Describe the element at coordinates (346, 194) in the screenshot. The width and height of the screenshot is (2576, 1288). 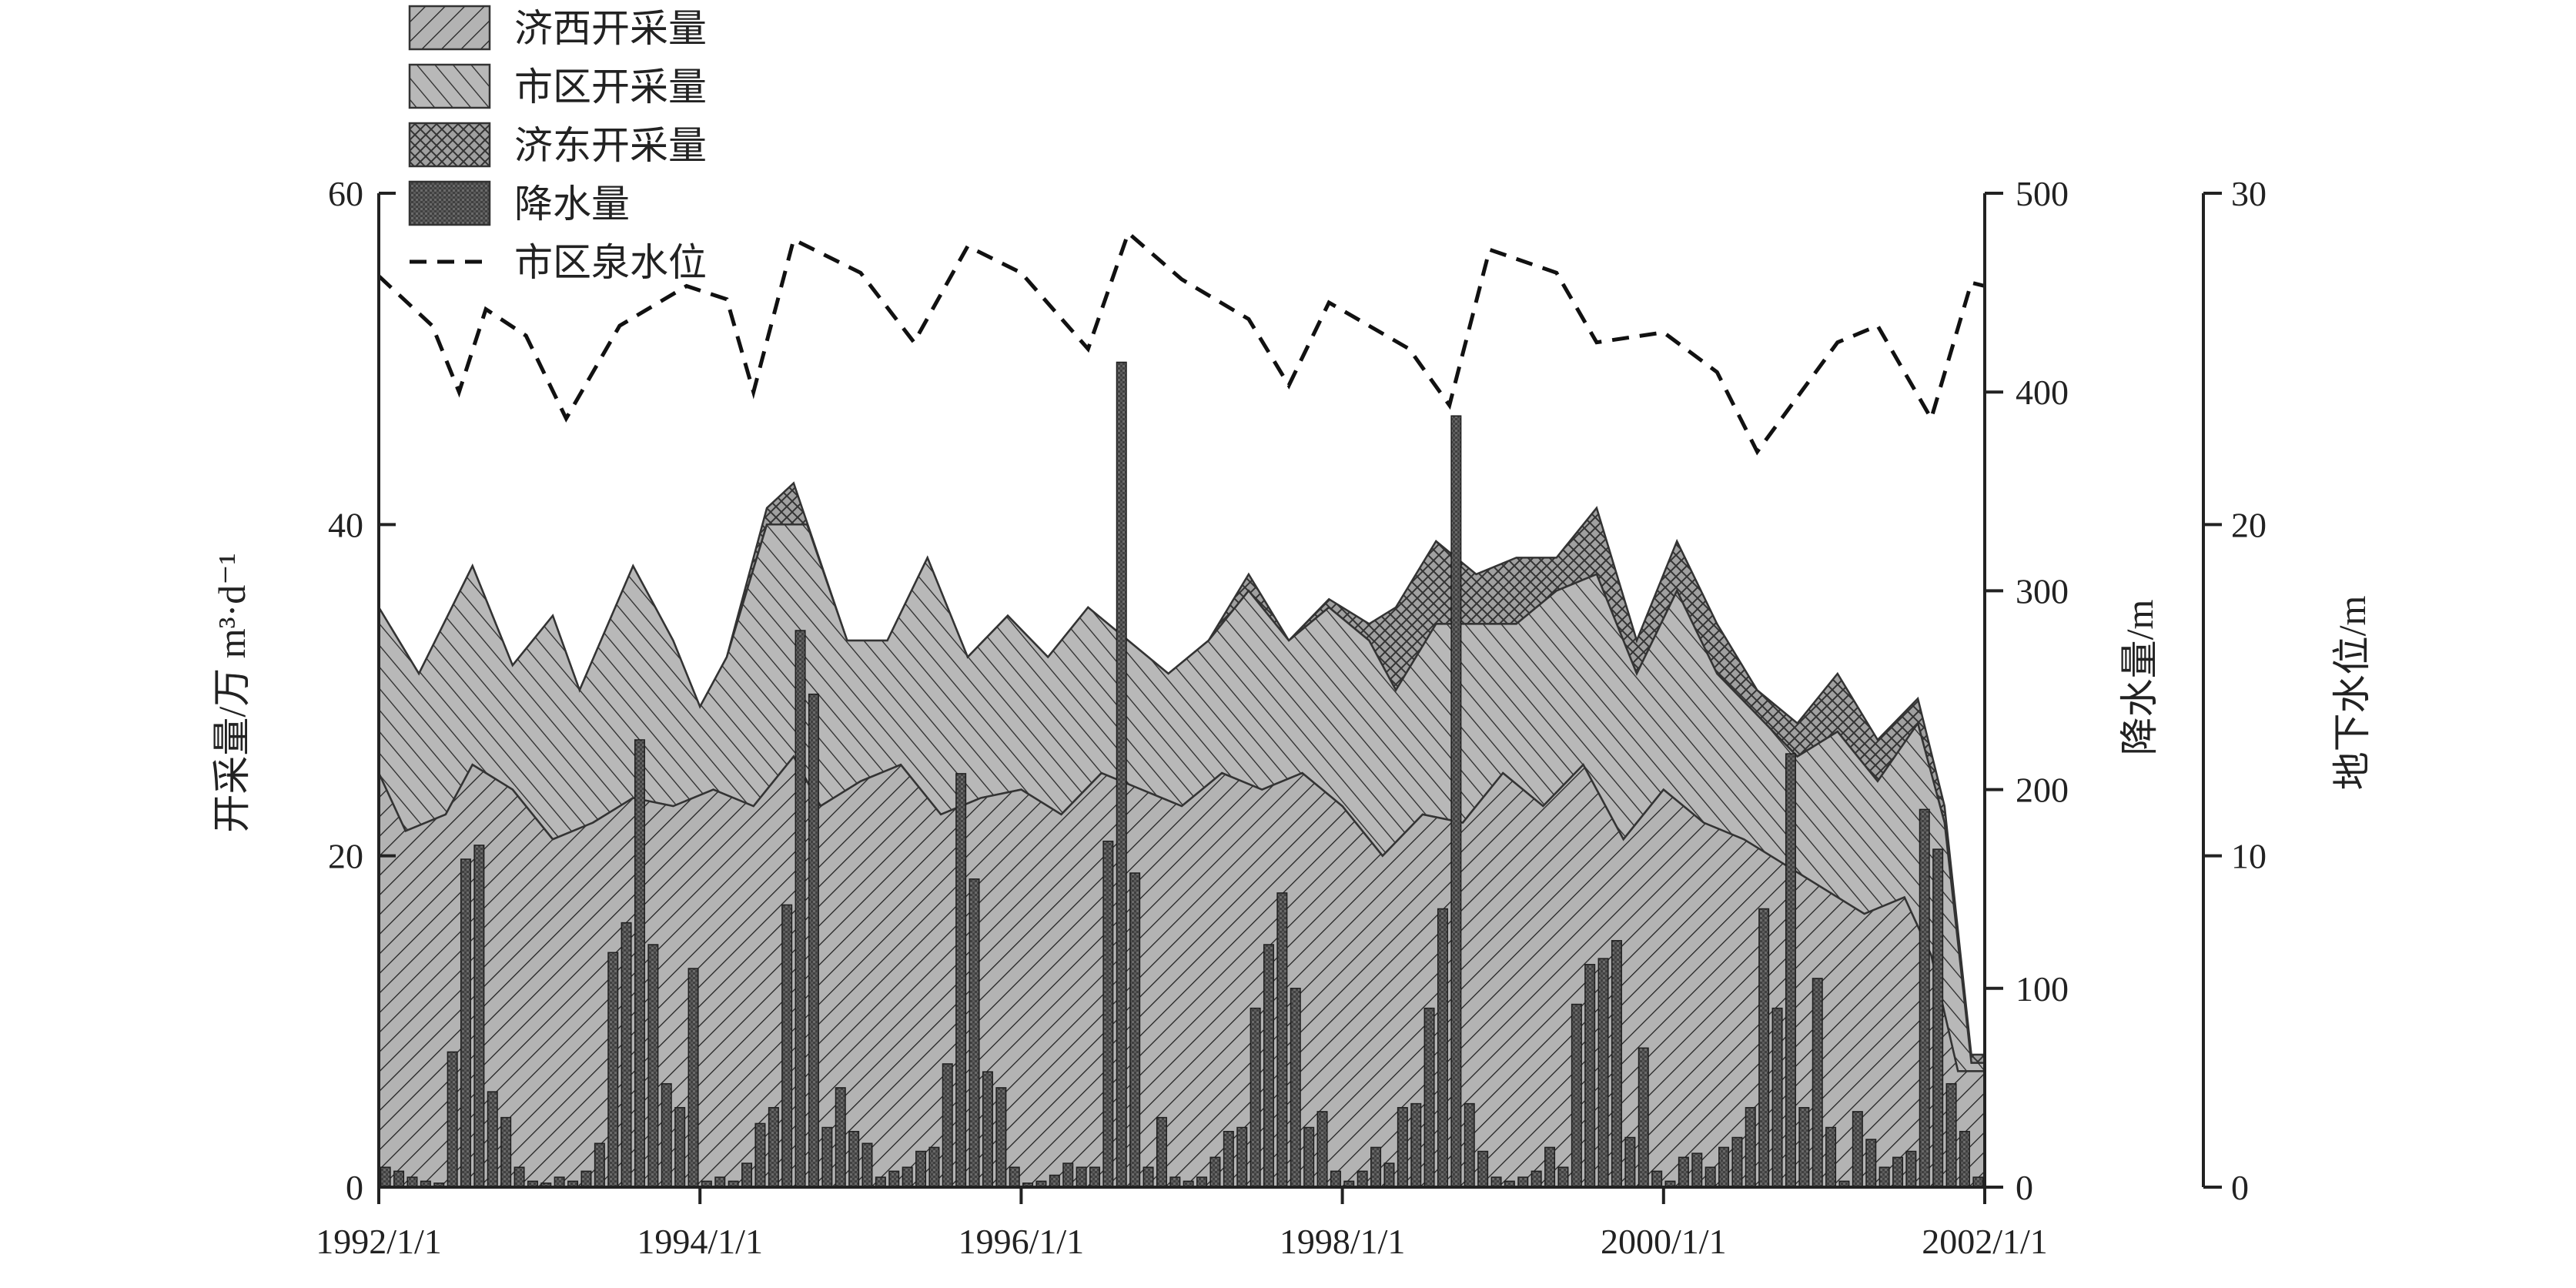
I see `left-tick-label: 60` at that location.